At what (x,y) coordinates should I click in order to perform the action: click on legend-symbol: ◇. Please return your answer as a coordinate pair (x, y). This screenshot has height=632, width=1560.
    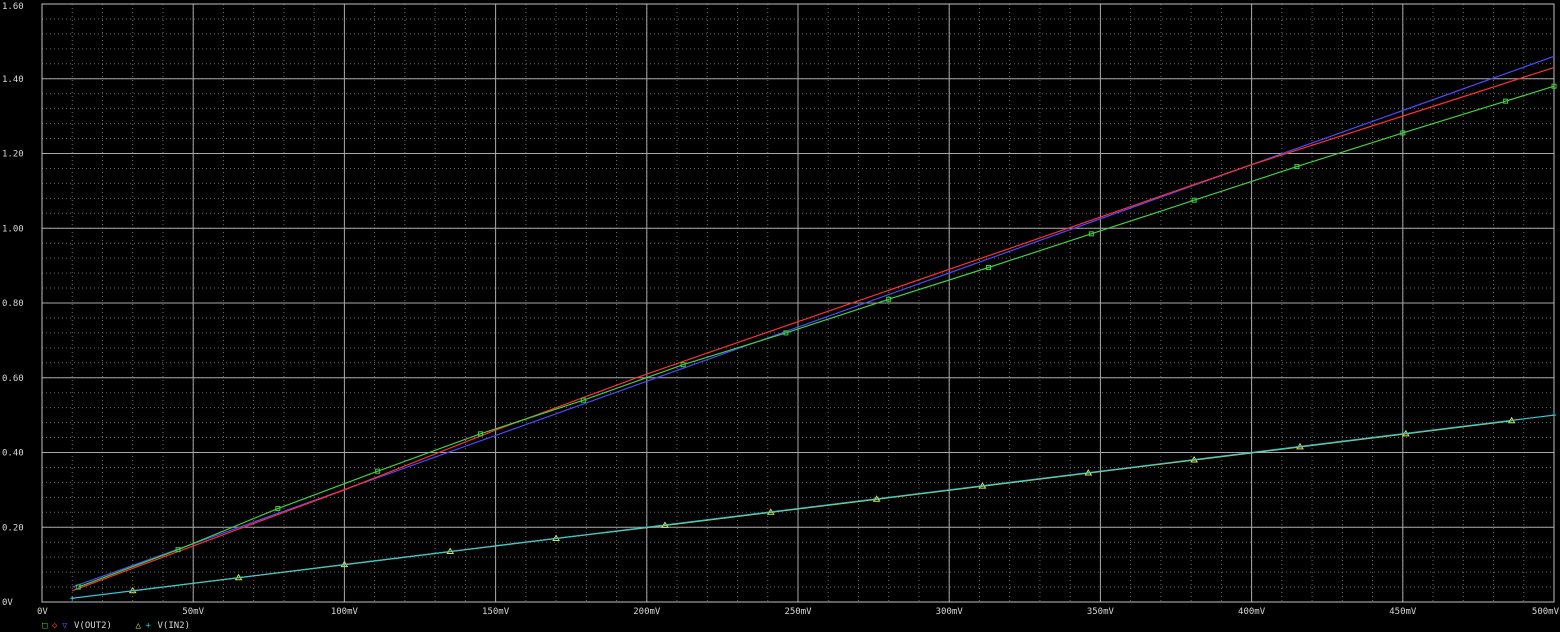
    Looking at the image, I should click on (55, 626).